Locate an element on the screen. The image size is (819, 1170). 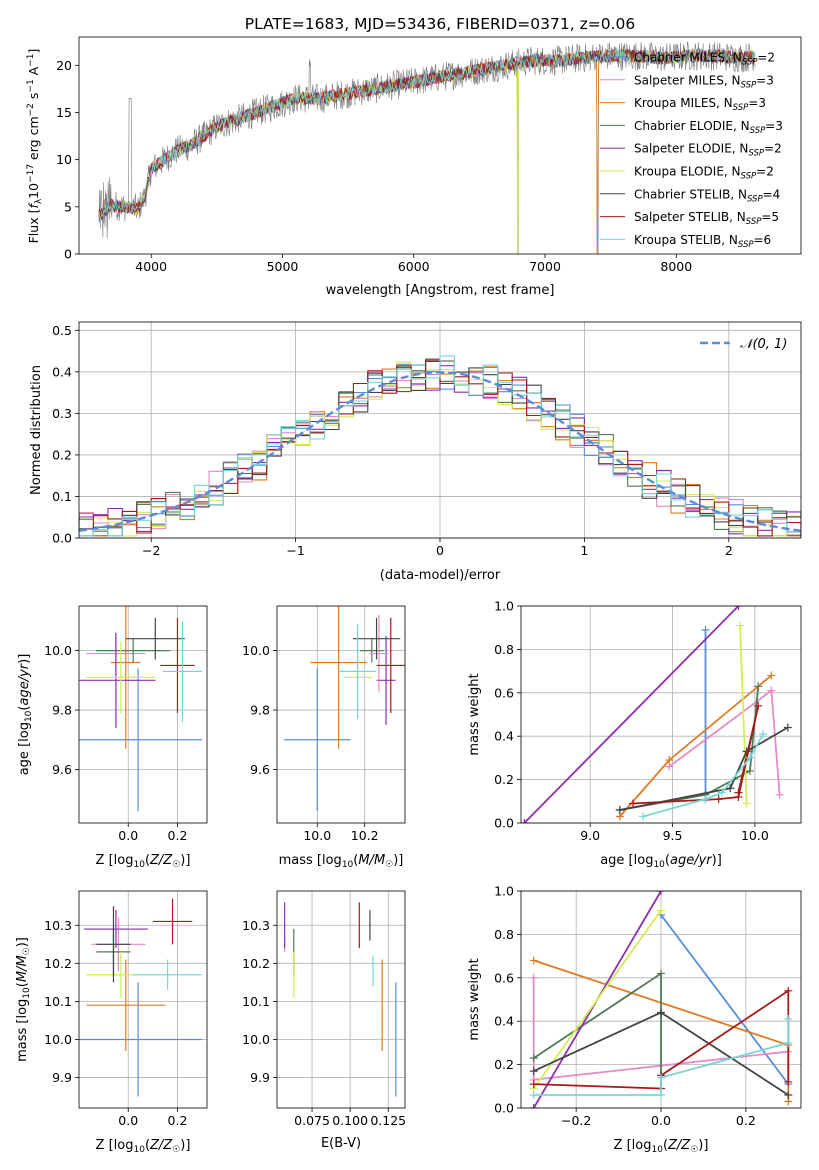
residuals-histogram-step is located at coordinates (440, 446).